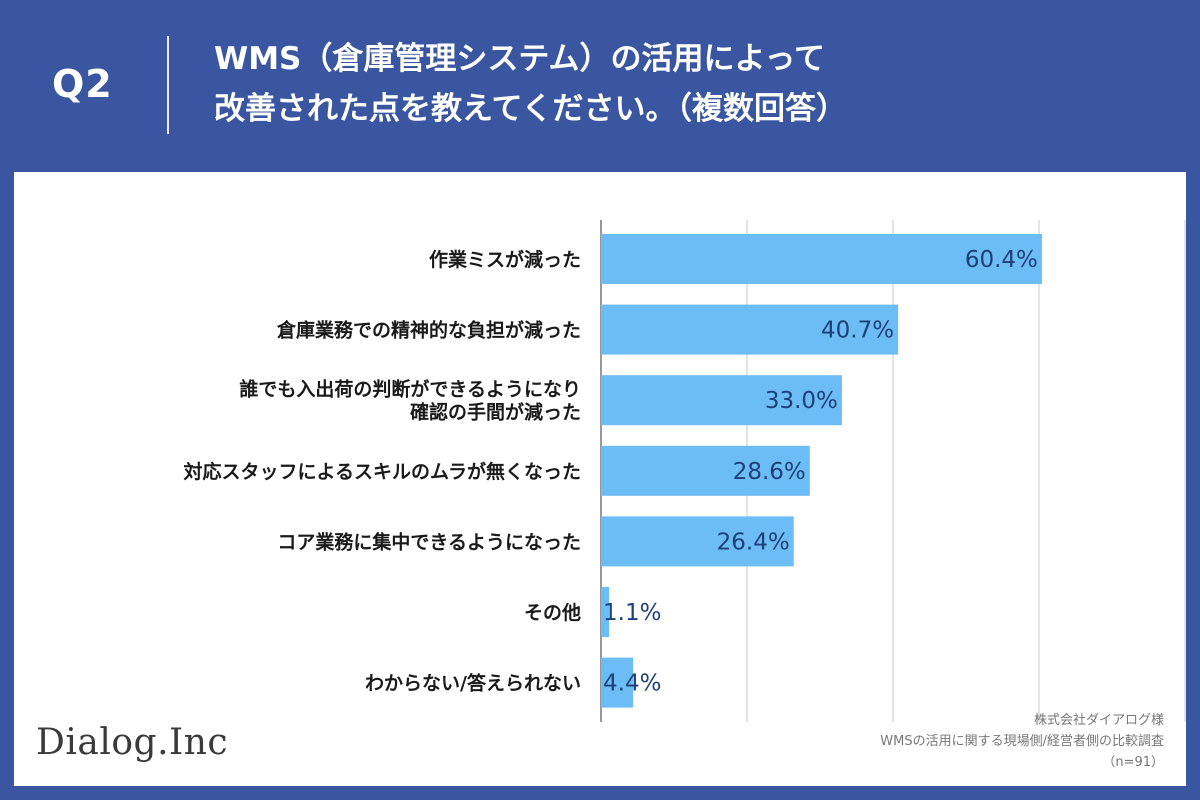 The image size is (1200, 800). Describe the element at coordinates (801, 401) in the screenshot. I see `value-label: 33.0%` at that location.